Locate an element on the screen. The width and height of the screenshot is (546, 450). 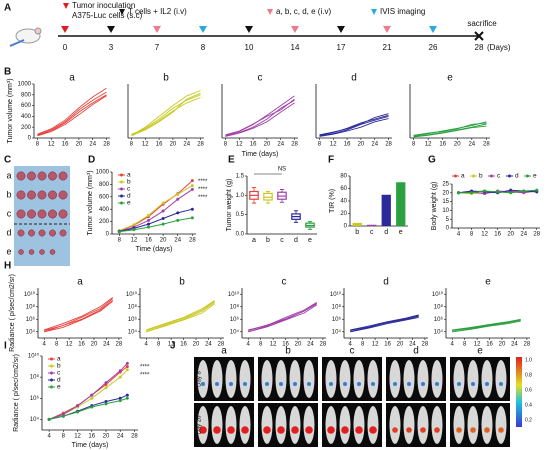
panel-label: H is located at coordinates (7, 266).